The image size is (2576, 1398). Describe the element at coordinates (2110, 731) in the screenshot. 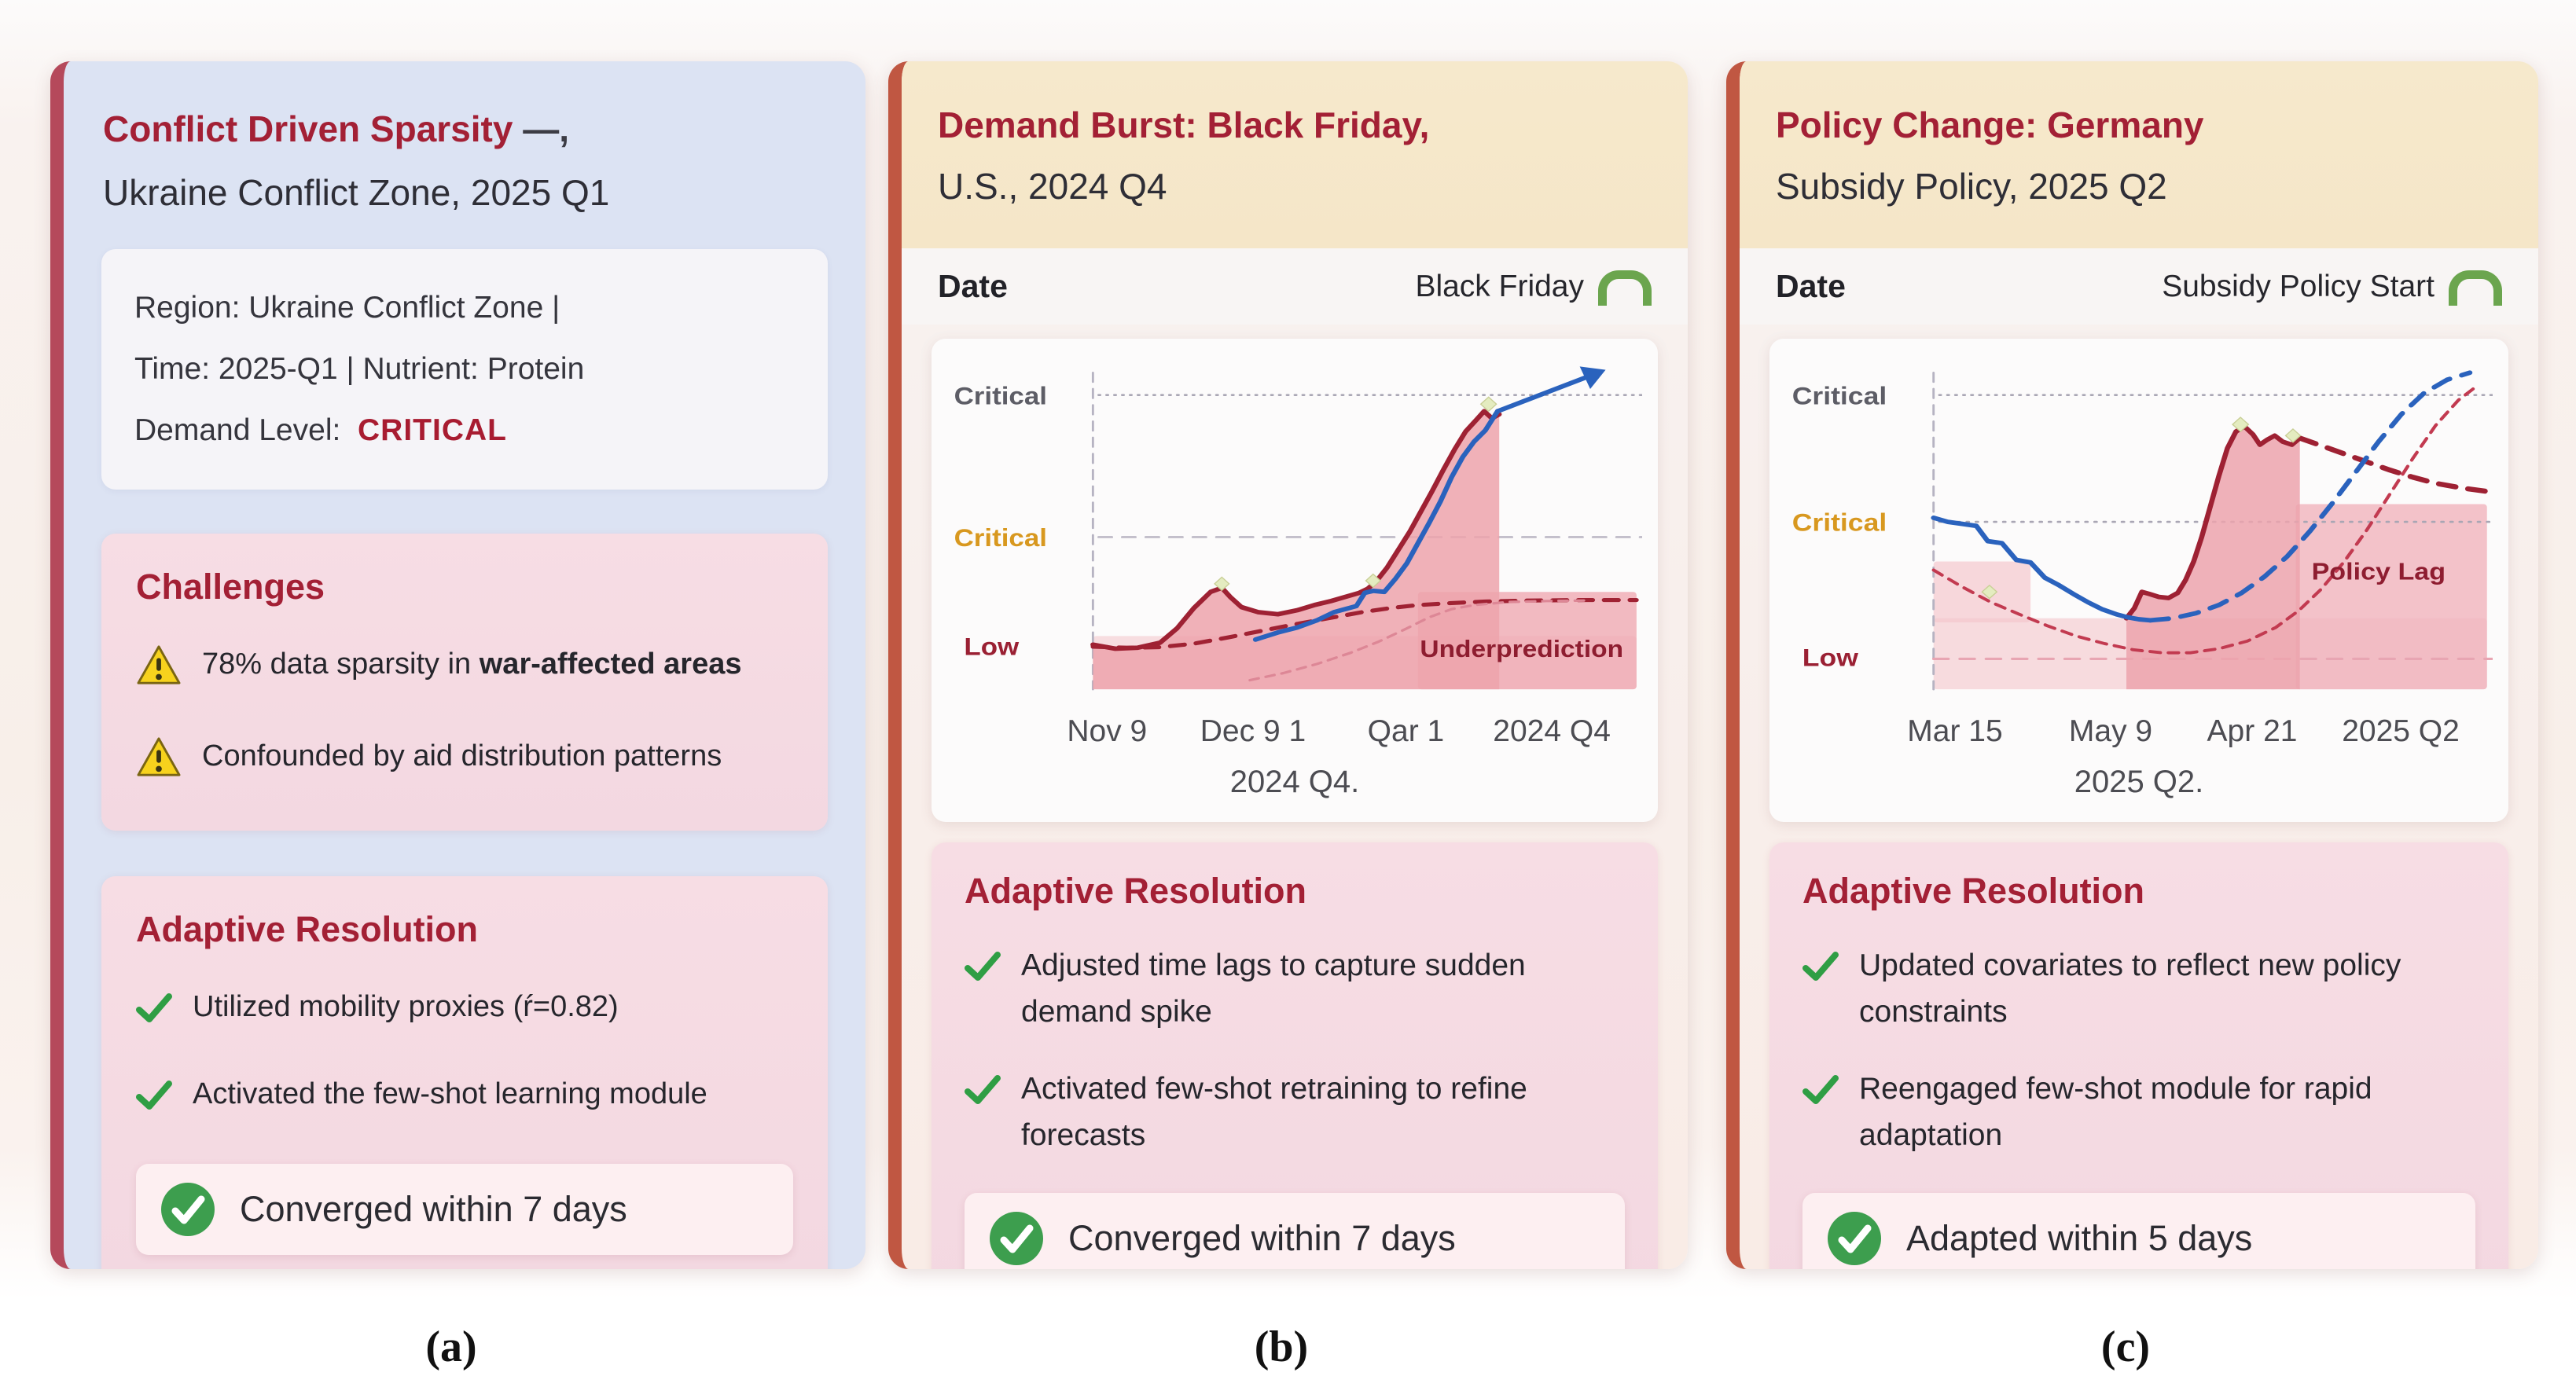

I see `x-tick: May 9` at that location.